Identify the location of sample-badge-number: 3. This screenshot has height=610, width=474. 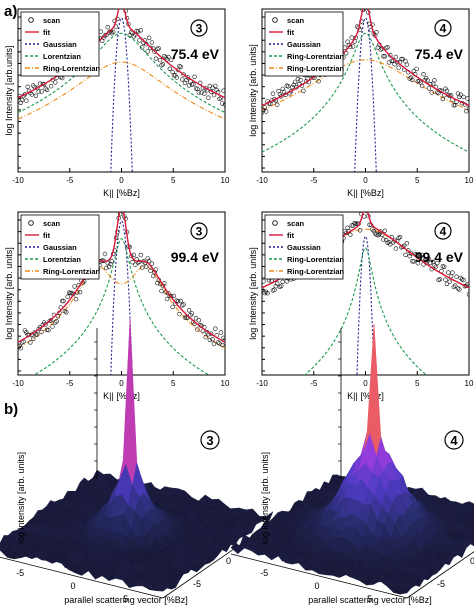
(199, 232).